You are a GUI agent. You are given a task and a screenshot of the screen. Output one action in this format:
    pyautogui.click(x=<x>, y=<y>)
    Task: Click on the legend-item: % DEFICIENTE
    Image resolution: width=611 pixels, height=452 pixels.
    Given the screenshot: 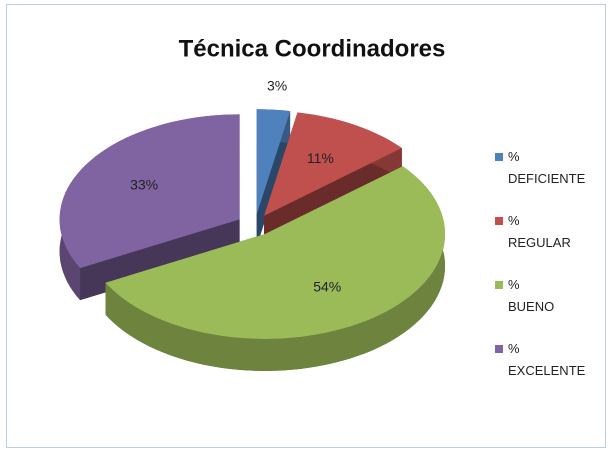 What is the action you would take?
    pyautogui.click(x=541, y=168)
    